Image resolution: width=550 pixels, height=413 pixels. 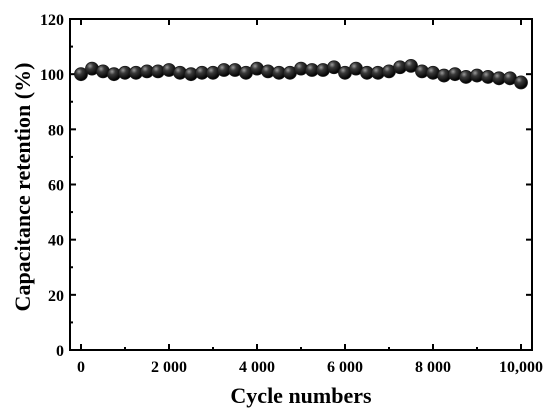 I want to click on x-tick-label: 10,000, so click(x=521, y=367).